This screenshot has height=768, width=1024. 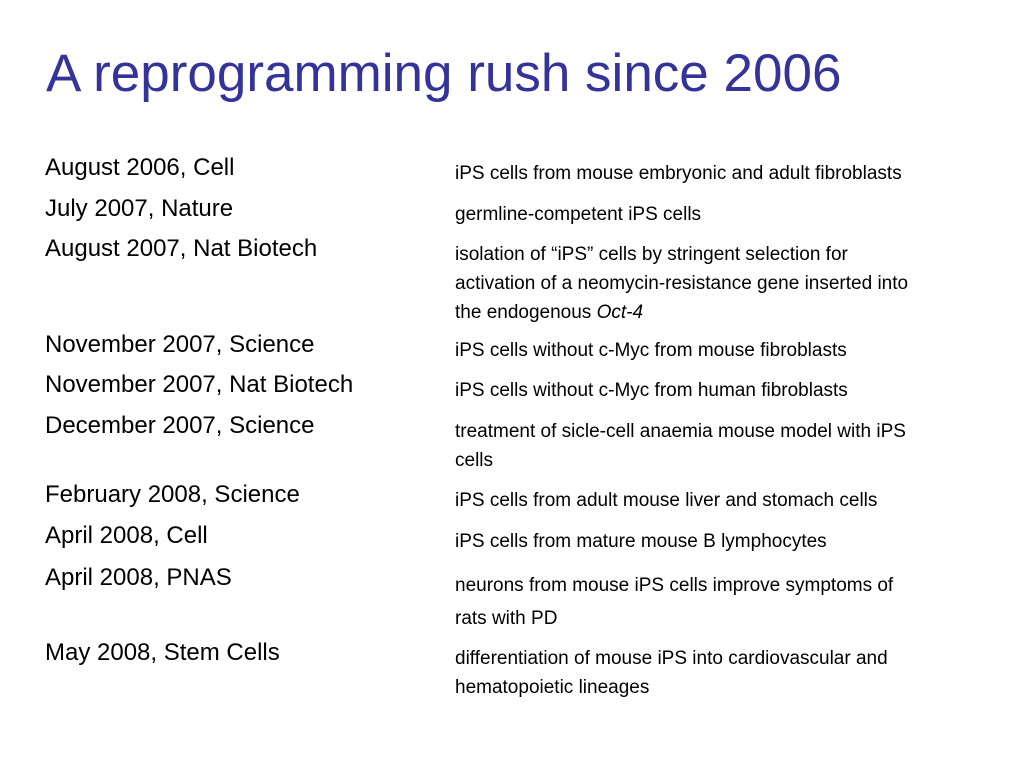 I want to click on entry-description: germline-competent iPS cells, so click(x=735, y=214).